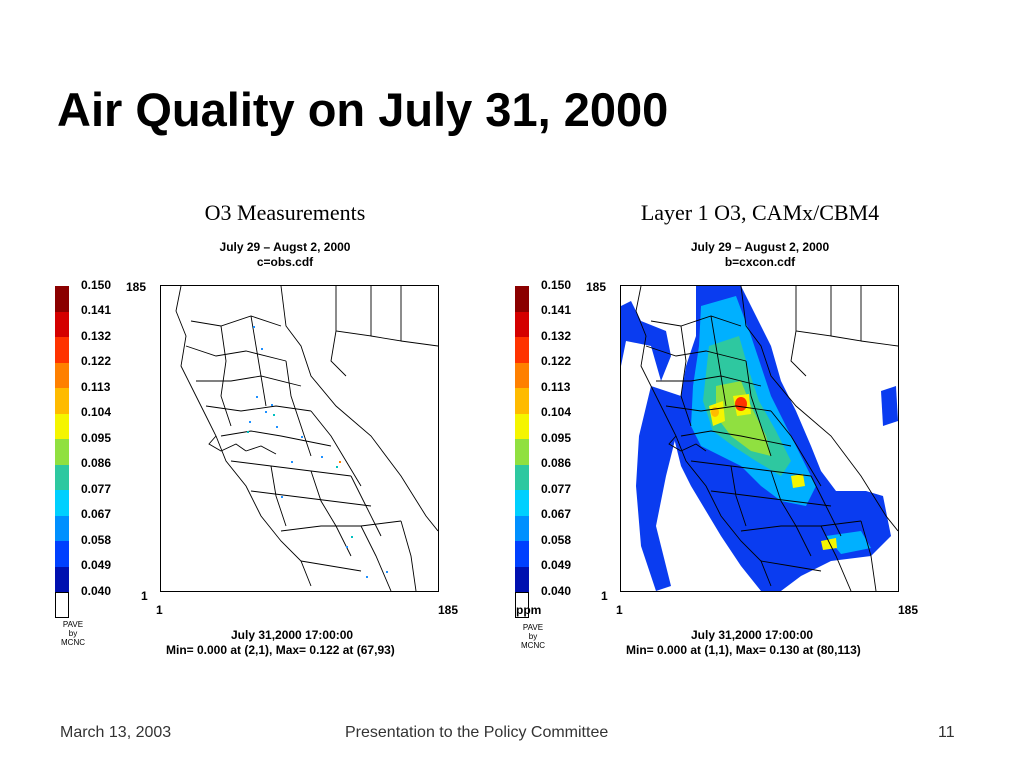  I want to click on footer-title: Presentation to the Policy Committee, so click(477, 732).